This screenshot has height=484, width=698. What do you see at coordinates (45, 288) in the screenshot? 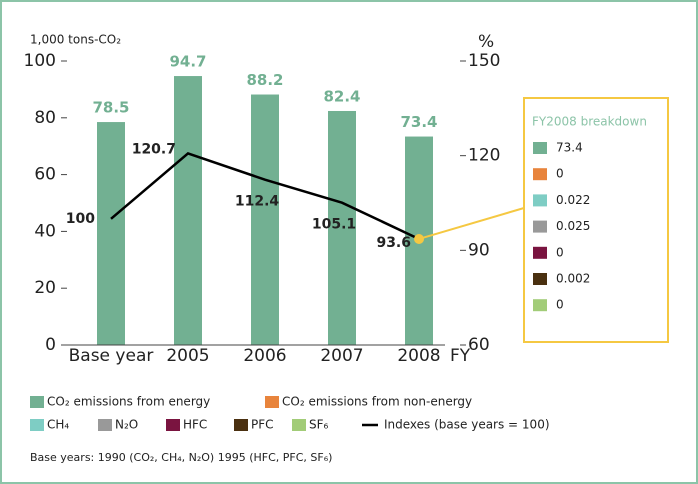
I see `y-tick-label: 20` at bounding box center [45, 288].